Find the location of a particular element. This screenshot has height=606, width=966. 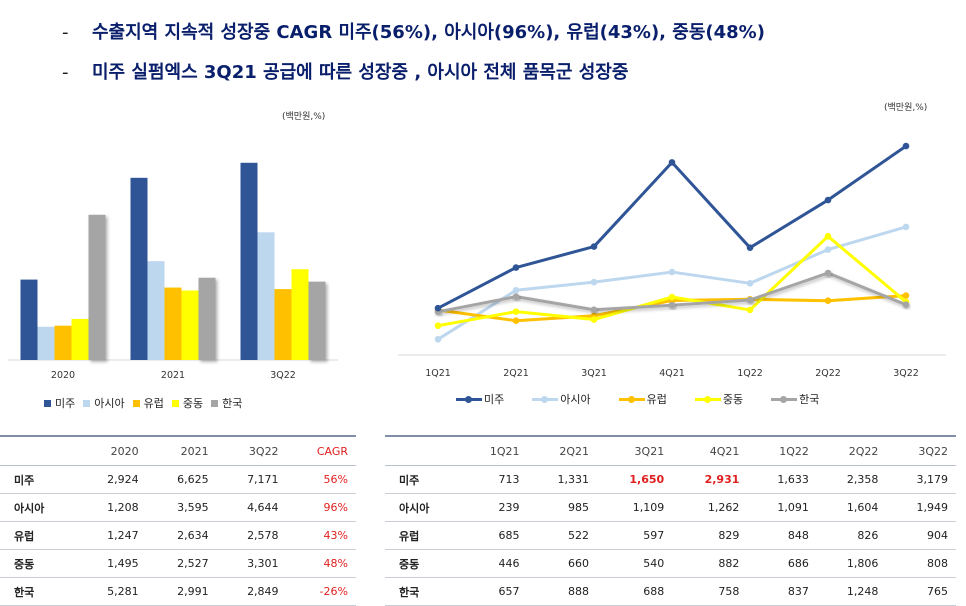

table-cell: 985 is located at coordinates (562, 507).